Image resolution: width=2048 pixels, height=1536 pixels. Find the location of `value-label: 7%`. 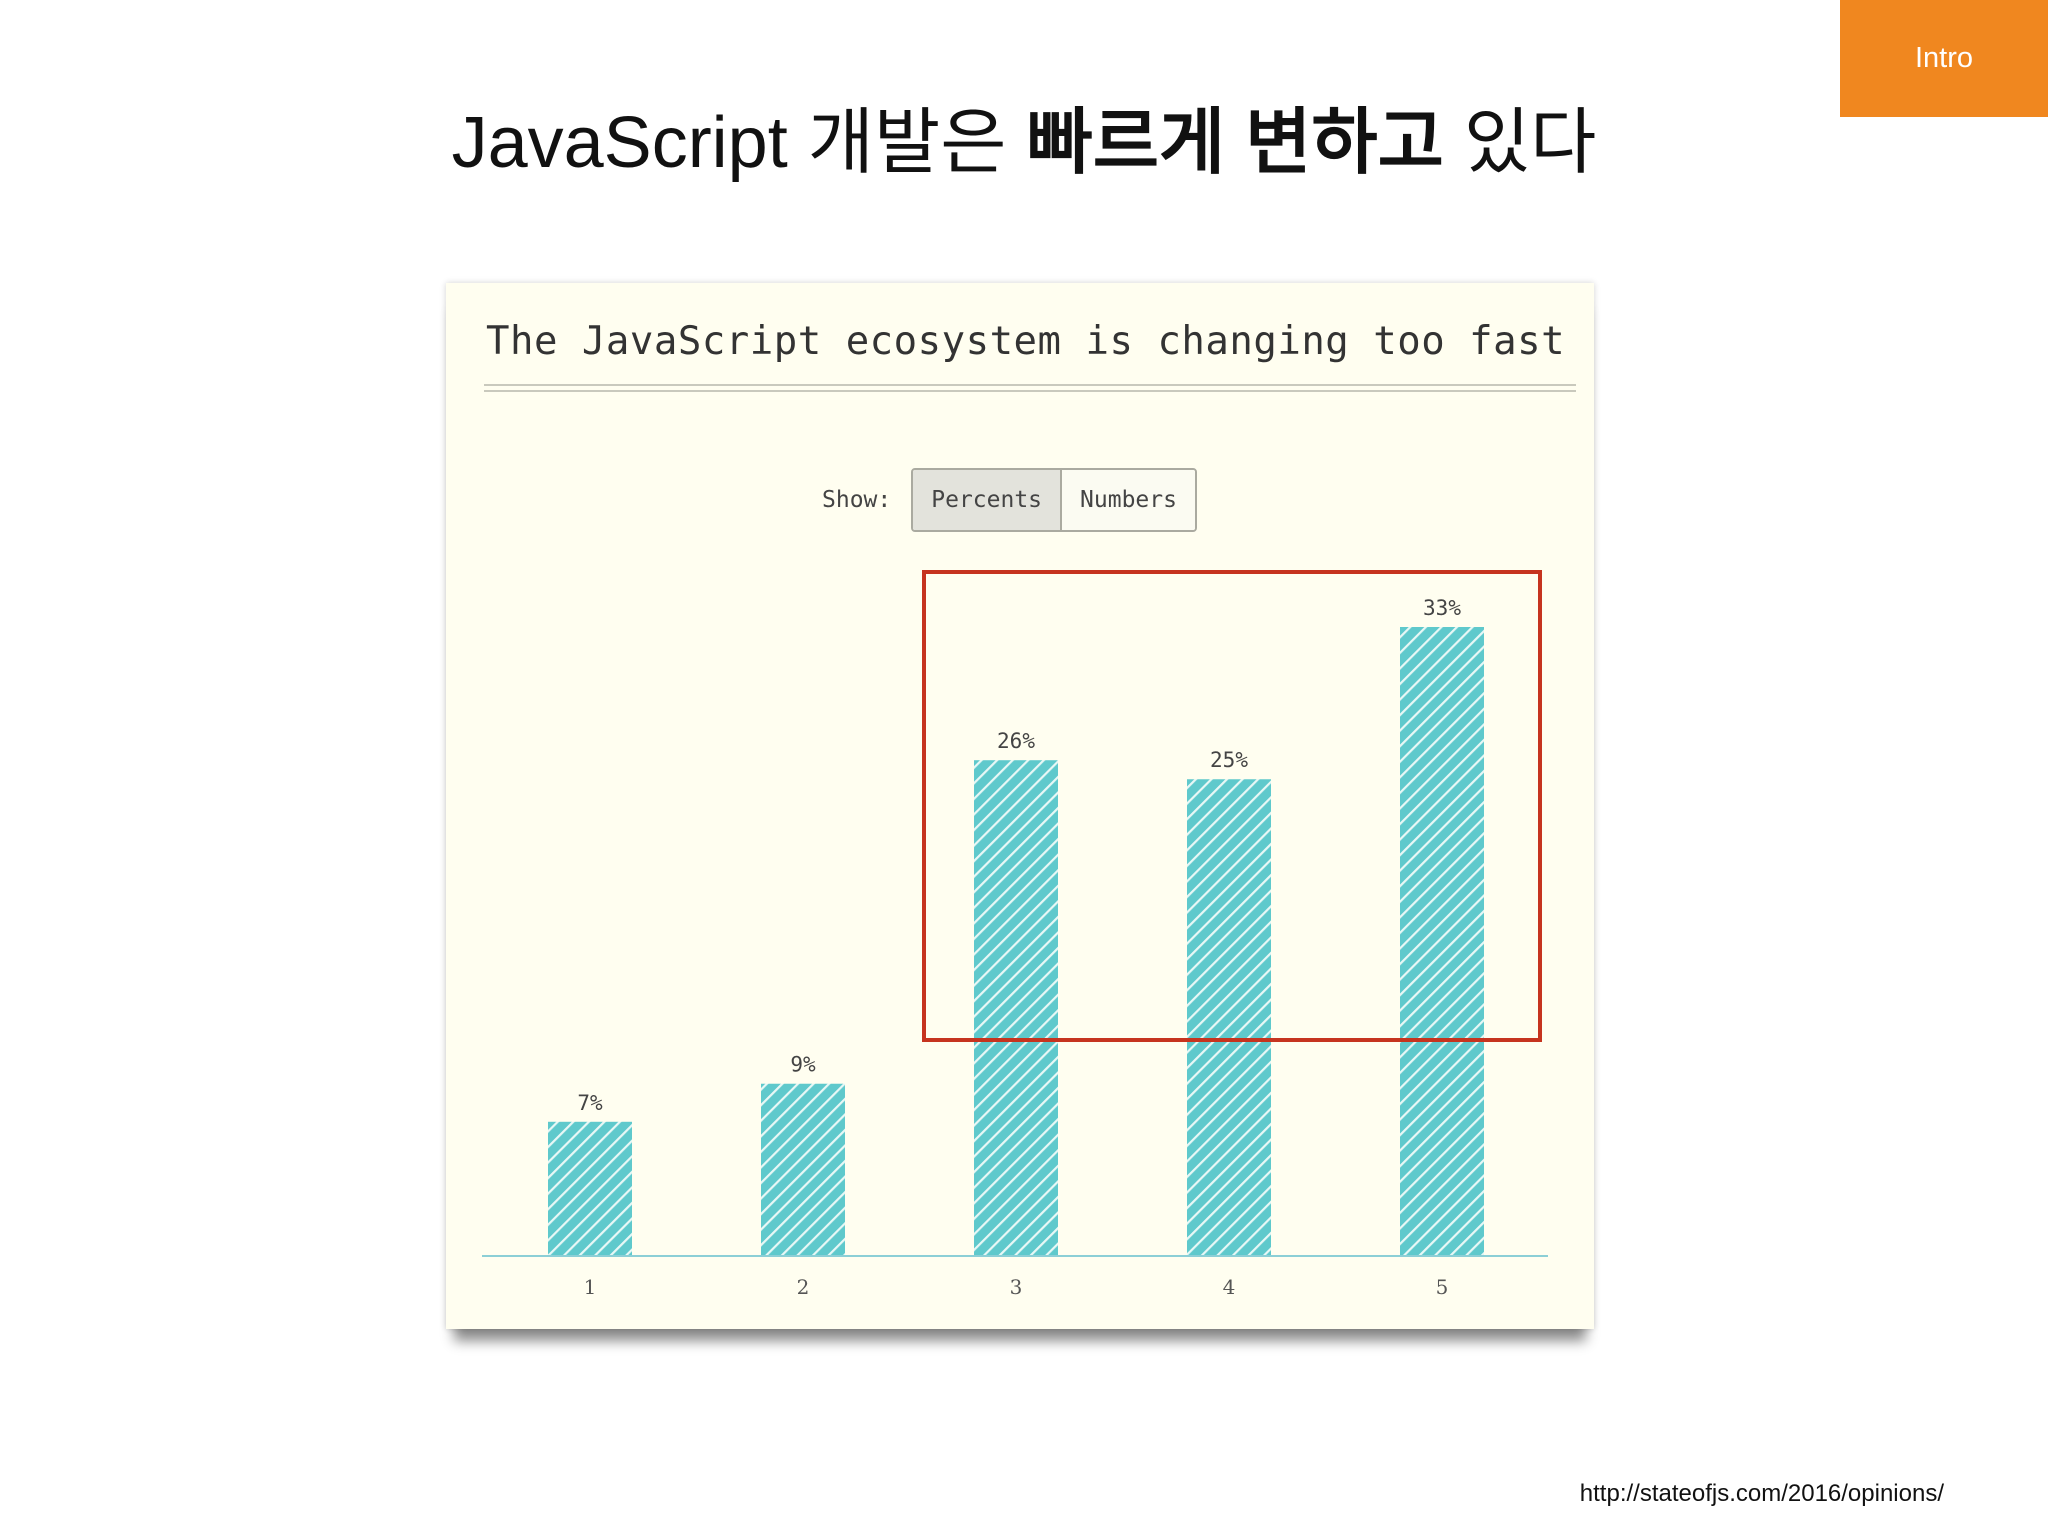

value-label: 7% is located at coordinates (590, 1103).